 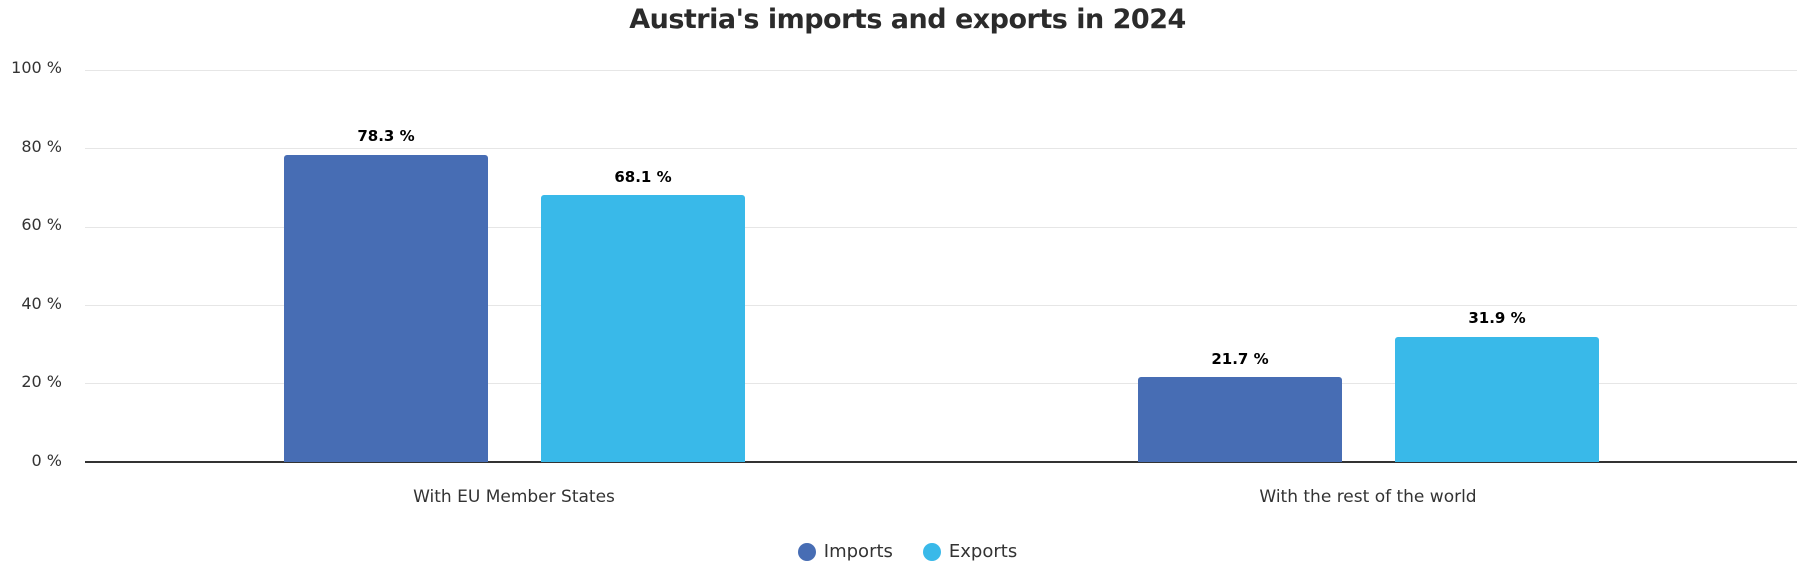 What do you see at coordinates (806, 551) in the screenshot?
I see `legend-marker-imports-icon` at bounding box center [806, 551].